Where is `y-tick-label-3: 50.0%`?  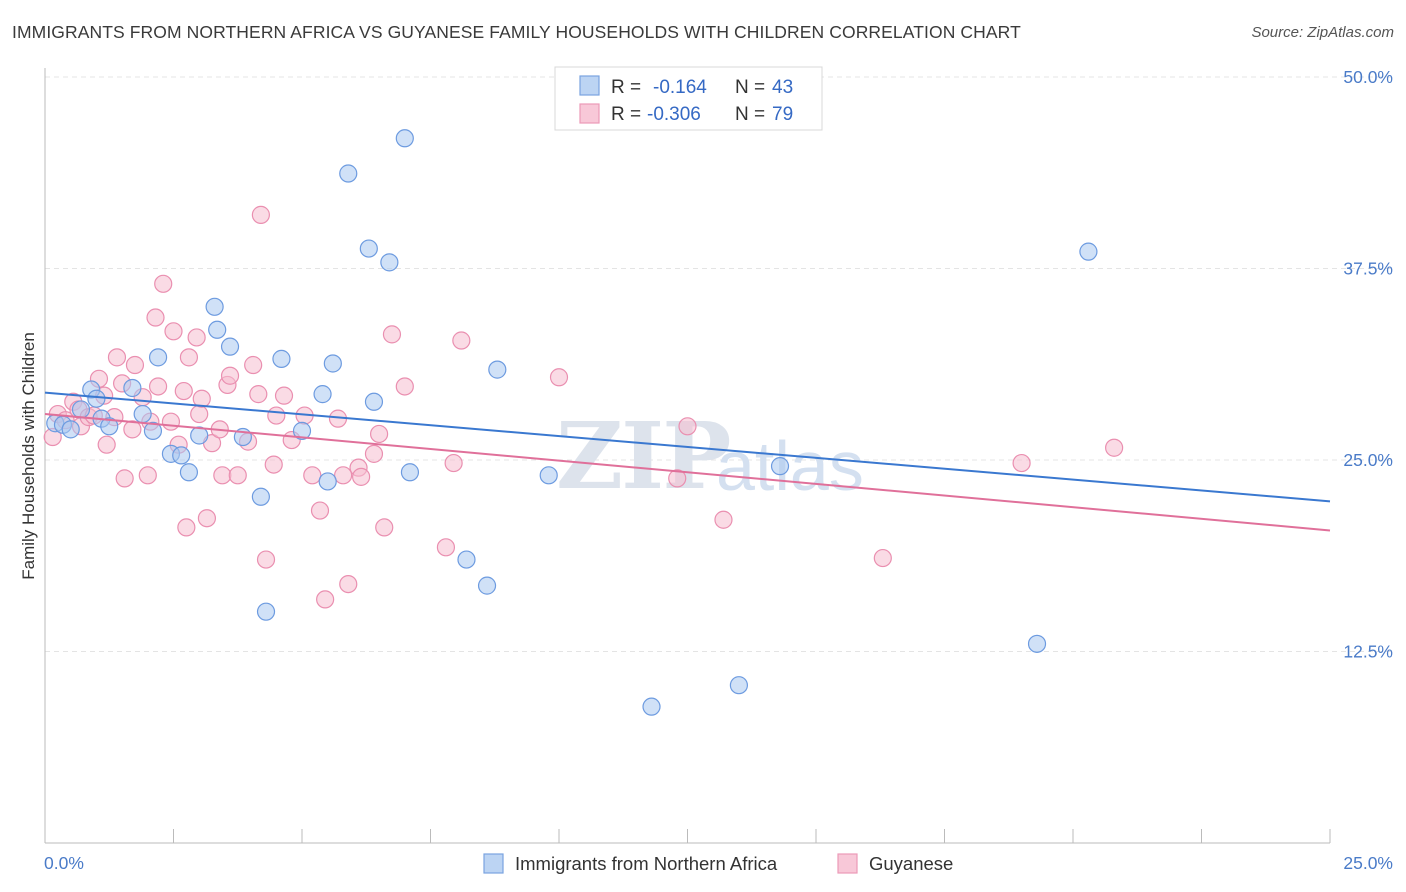
y-tick-label-3: 50.0% is located at coordinates (1368, 77).